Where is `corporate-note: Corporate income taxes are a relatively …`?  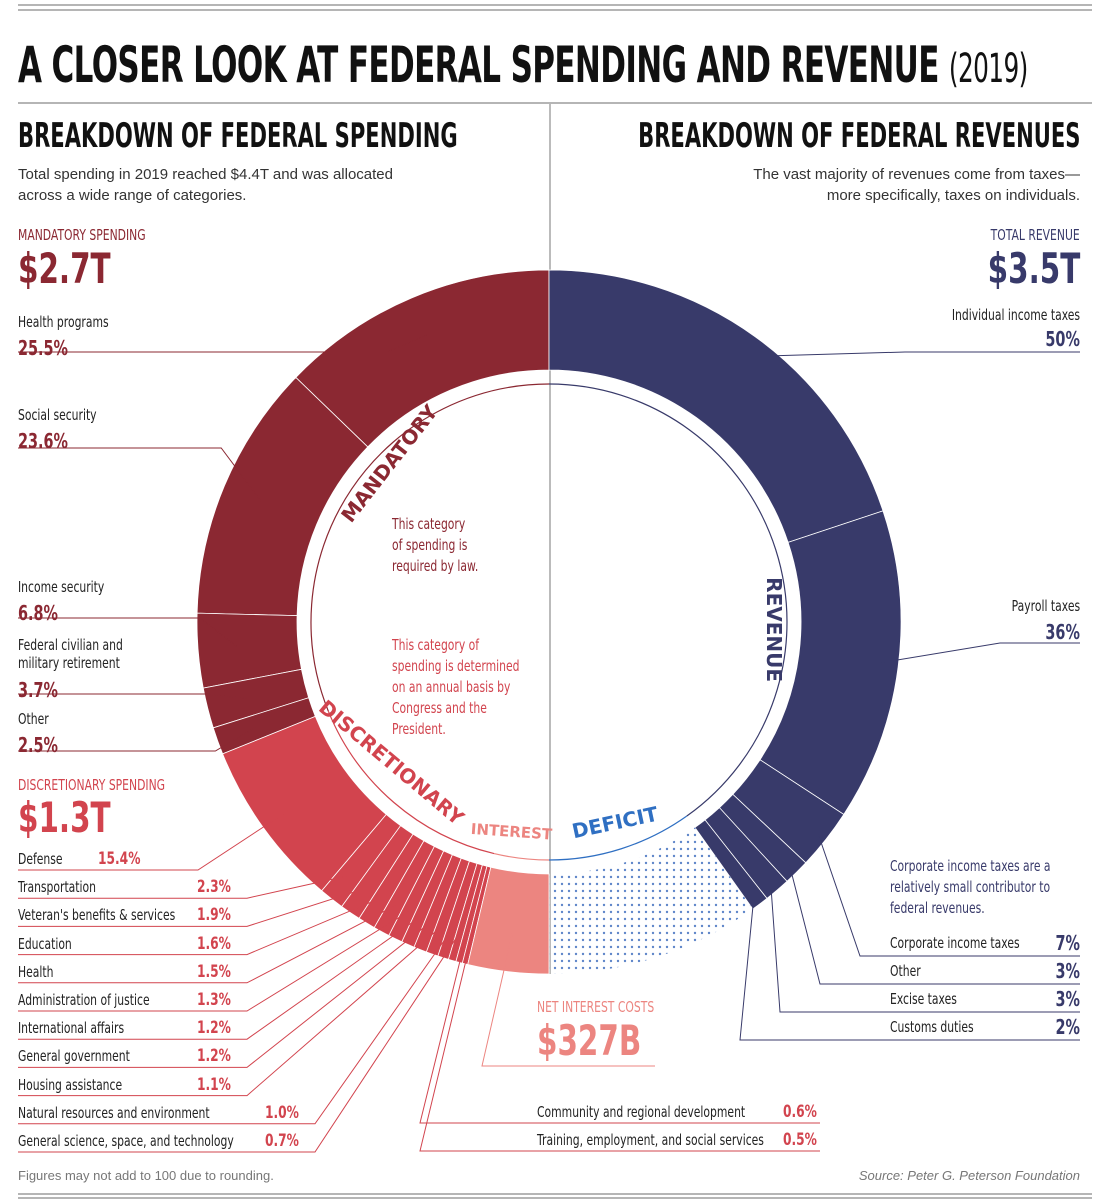
corporate-note: Corporate income taxes are a relatively … is located at coordinates (970, 887).